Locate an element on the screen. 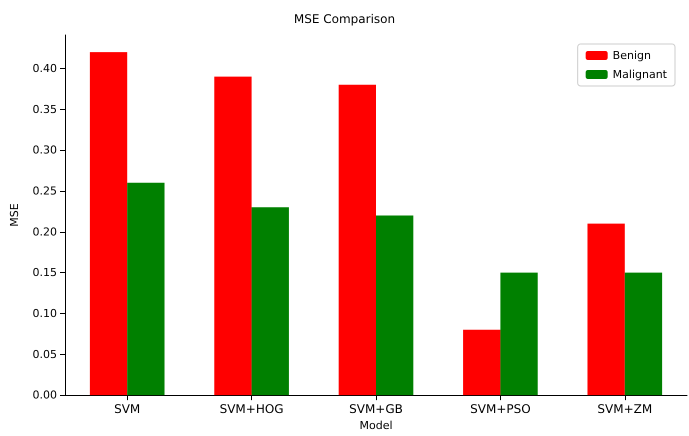 The height and width of the screenshot is (436, 689). y-axis-title: MSE is located at coordinates (14, 215).